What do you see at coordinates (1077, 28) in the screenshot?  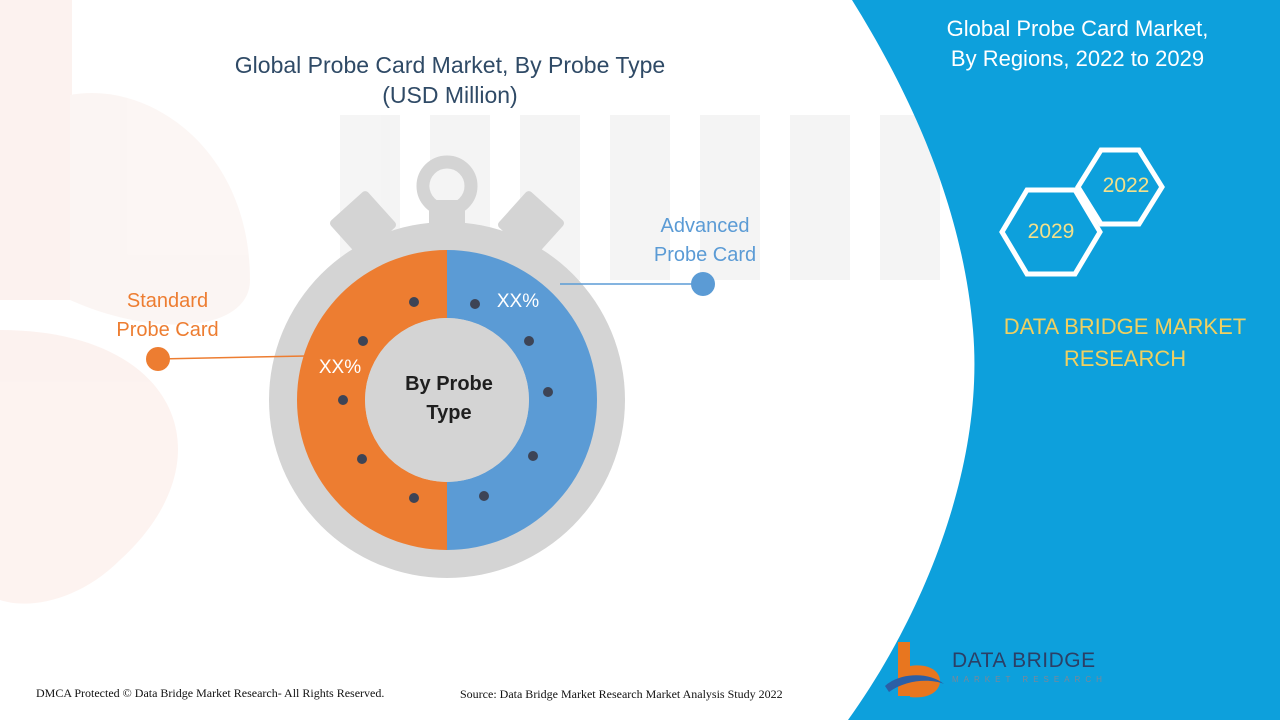 I see `region-title-line-1: Global Probe Card Market,` at bounding box center [1077, 28].